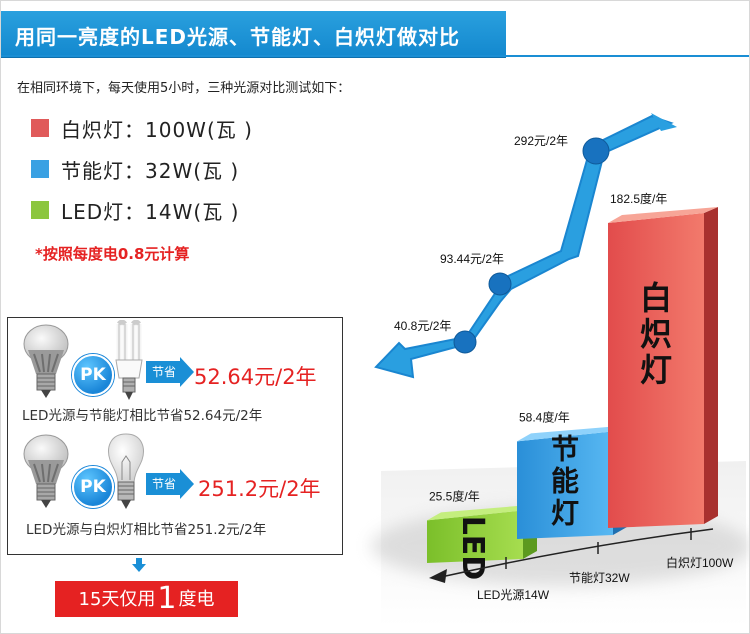 Image resolution: width=750 pixels, height=634 pixels. Describe the element at coordinates (438, 576) in the screenshot. I see `x-axis-arrowhead` at that location.